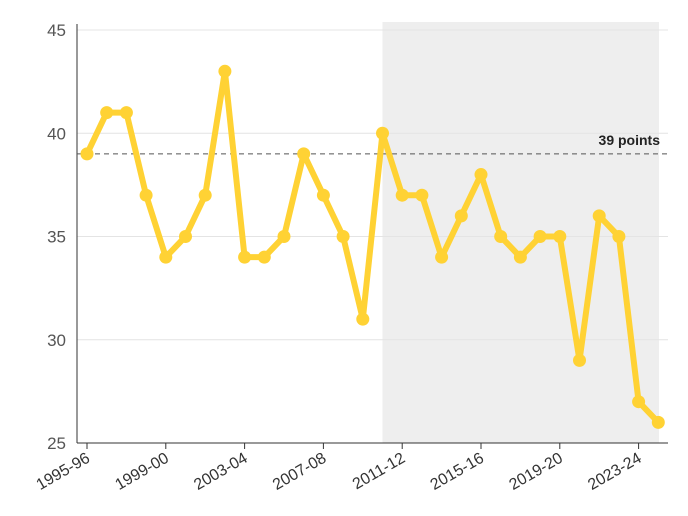 Image resolution: width=688 pixels, height=516 pixels. What do you see at coordinates (379, 472) in the screenshot?
I see `x-tick-label: 2011-12` at bounding box center [379, 472].